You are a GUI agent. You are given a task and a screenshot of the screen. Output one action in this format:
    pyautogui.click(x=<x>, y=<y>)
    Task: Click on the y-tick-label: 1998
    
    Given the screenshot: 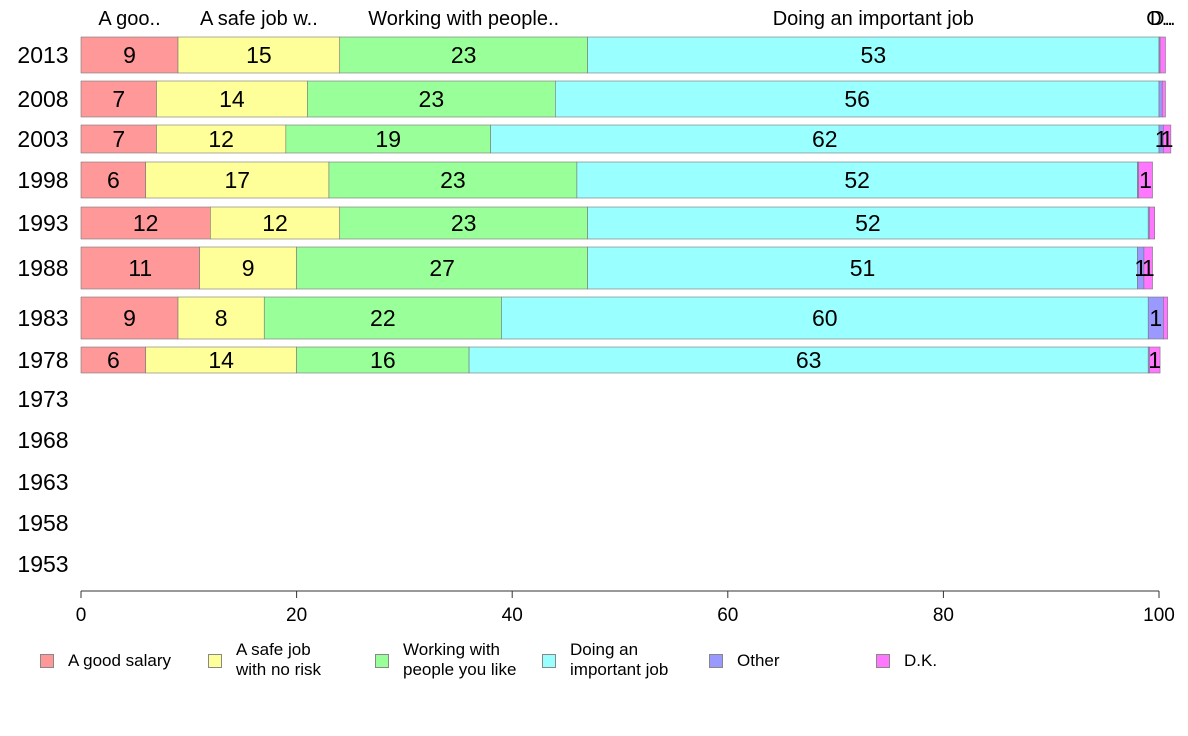 What is the action you would take?
    pyautogui.click(x=42, y=180)
    